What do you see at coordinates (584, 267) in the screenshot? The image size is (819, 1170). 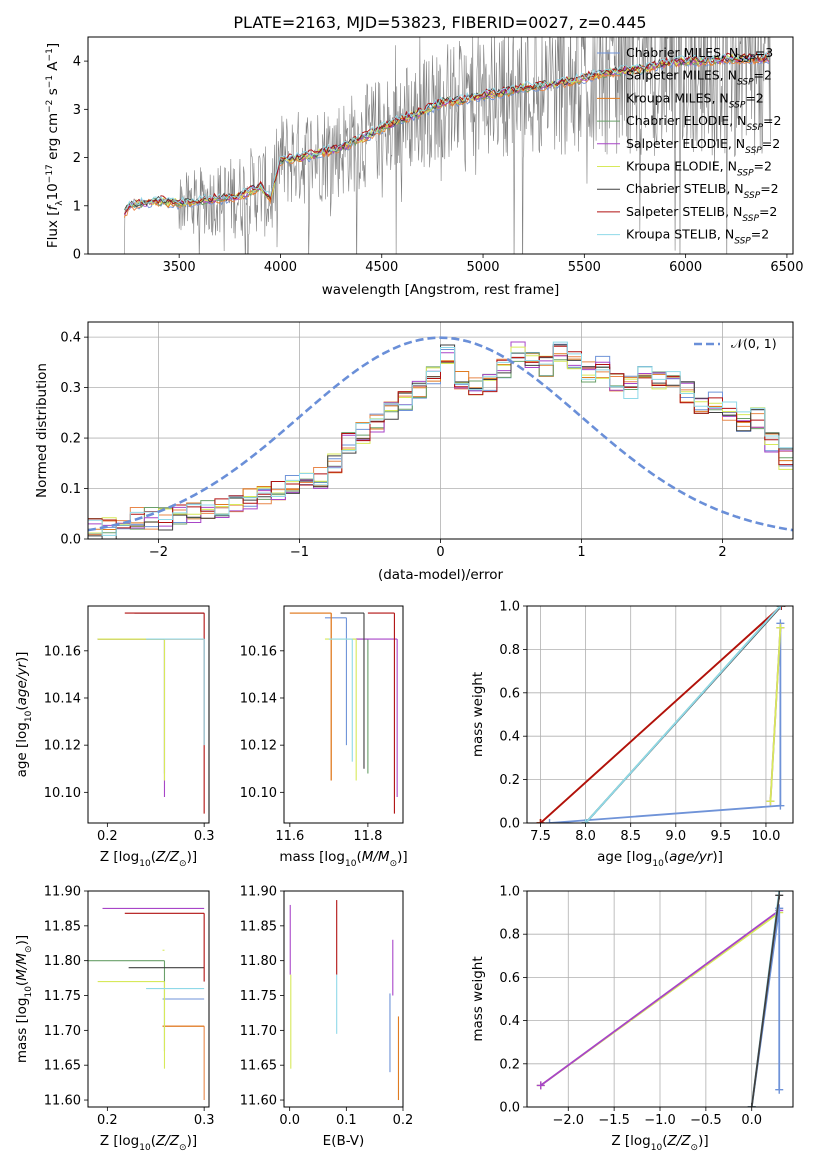 I see `x-tick-label: 5500` at bounding box center [584, 267].